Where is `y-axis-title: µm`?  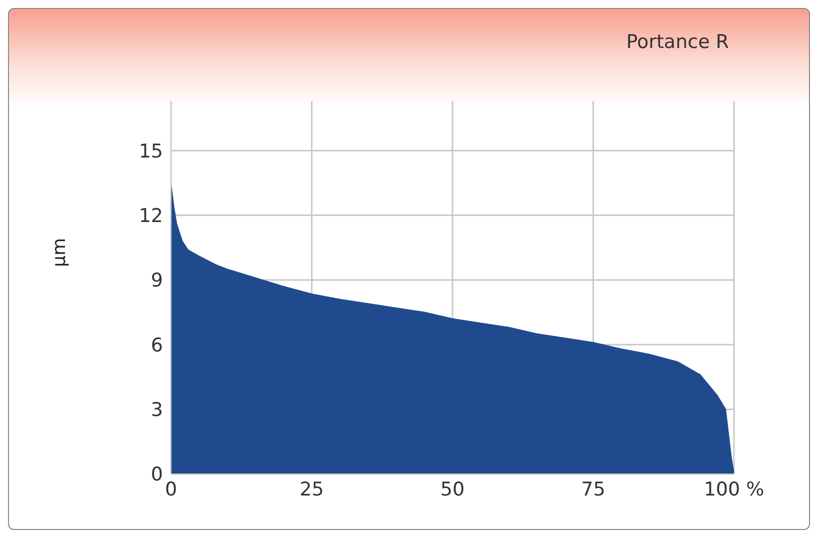 y-axis-title: µm is located at coordinates (59, 252).